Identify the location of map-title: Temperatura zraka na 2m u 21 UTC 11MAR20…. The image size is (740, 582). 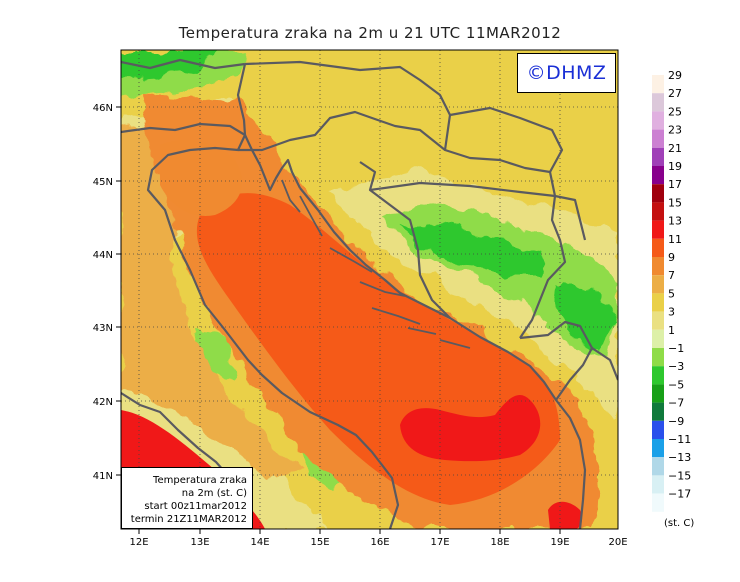
(370, 33).